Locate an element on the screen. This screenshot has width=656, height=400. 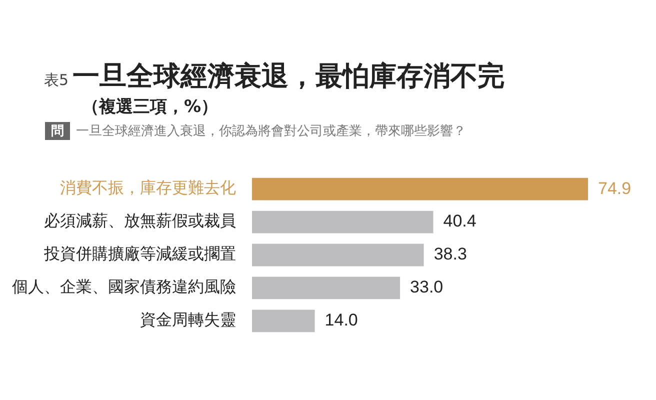
y-tick-label: 投資併購擴廠等減緩或擱置 is located at coordinates (139, 254).